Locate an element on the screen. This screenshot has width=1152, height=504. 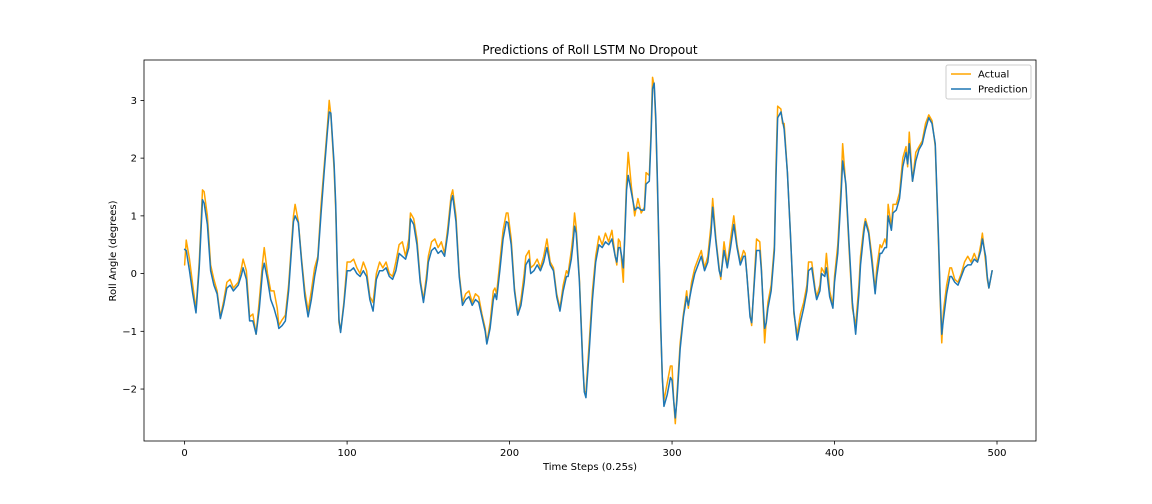
legend: Actual Prediction is located at coordinates (988, 82).